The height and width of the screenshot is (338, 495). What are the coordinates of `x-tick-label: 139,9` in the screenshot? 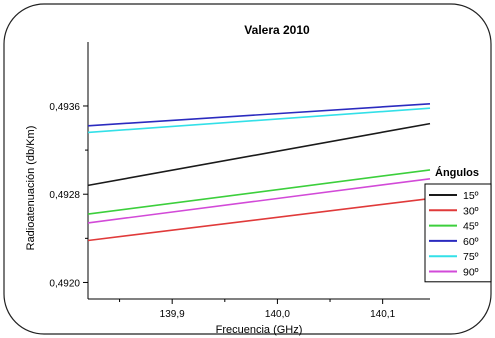 It's located at (172, 314).